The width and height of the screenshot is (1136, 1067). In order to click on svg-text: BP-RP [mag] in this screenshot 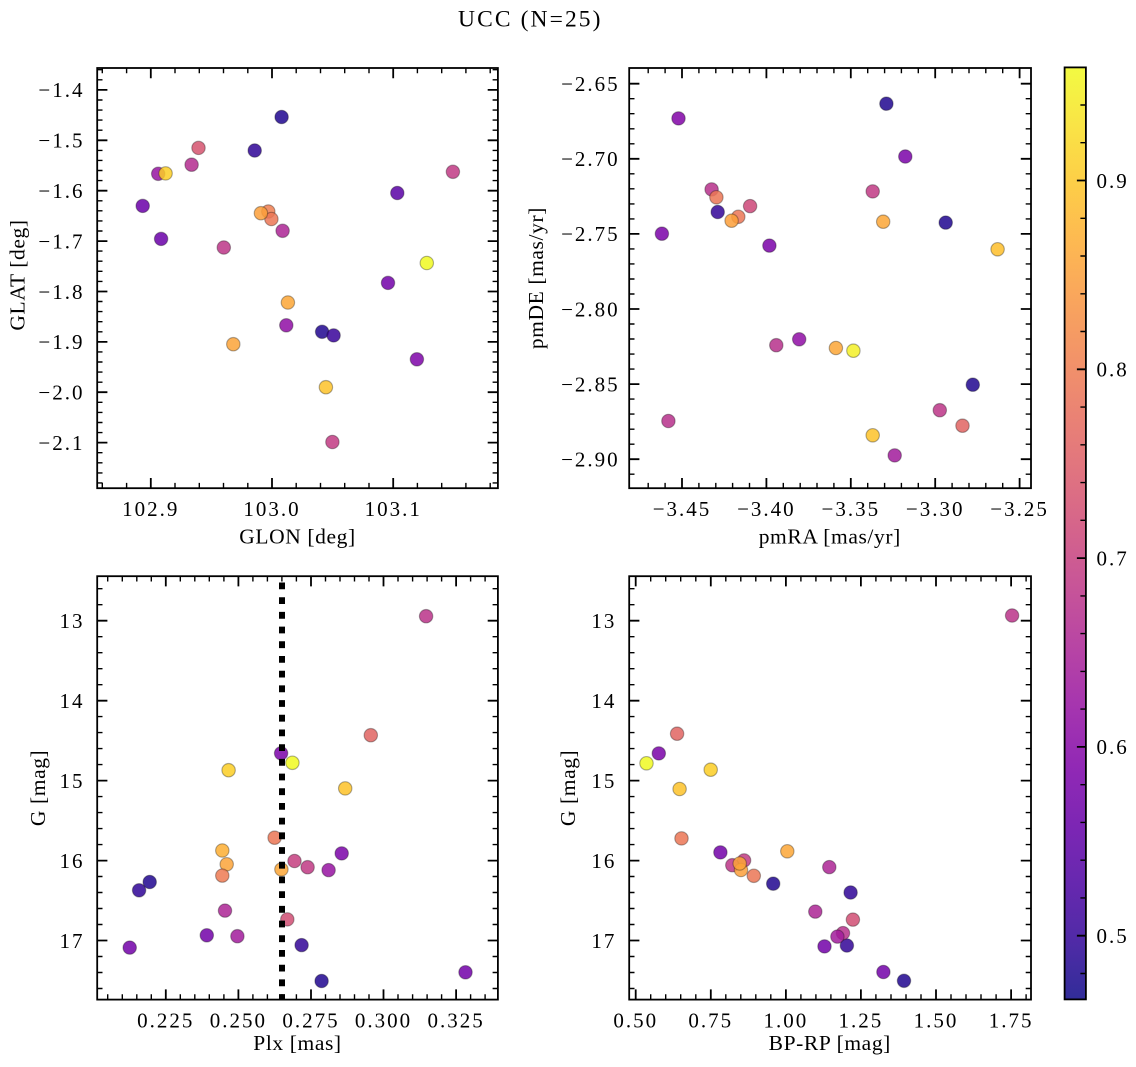, I will do `click(830, 1043)`.